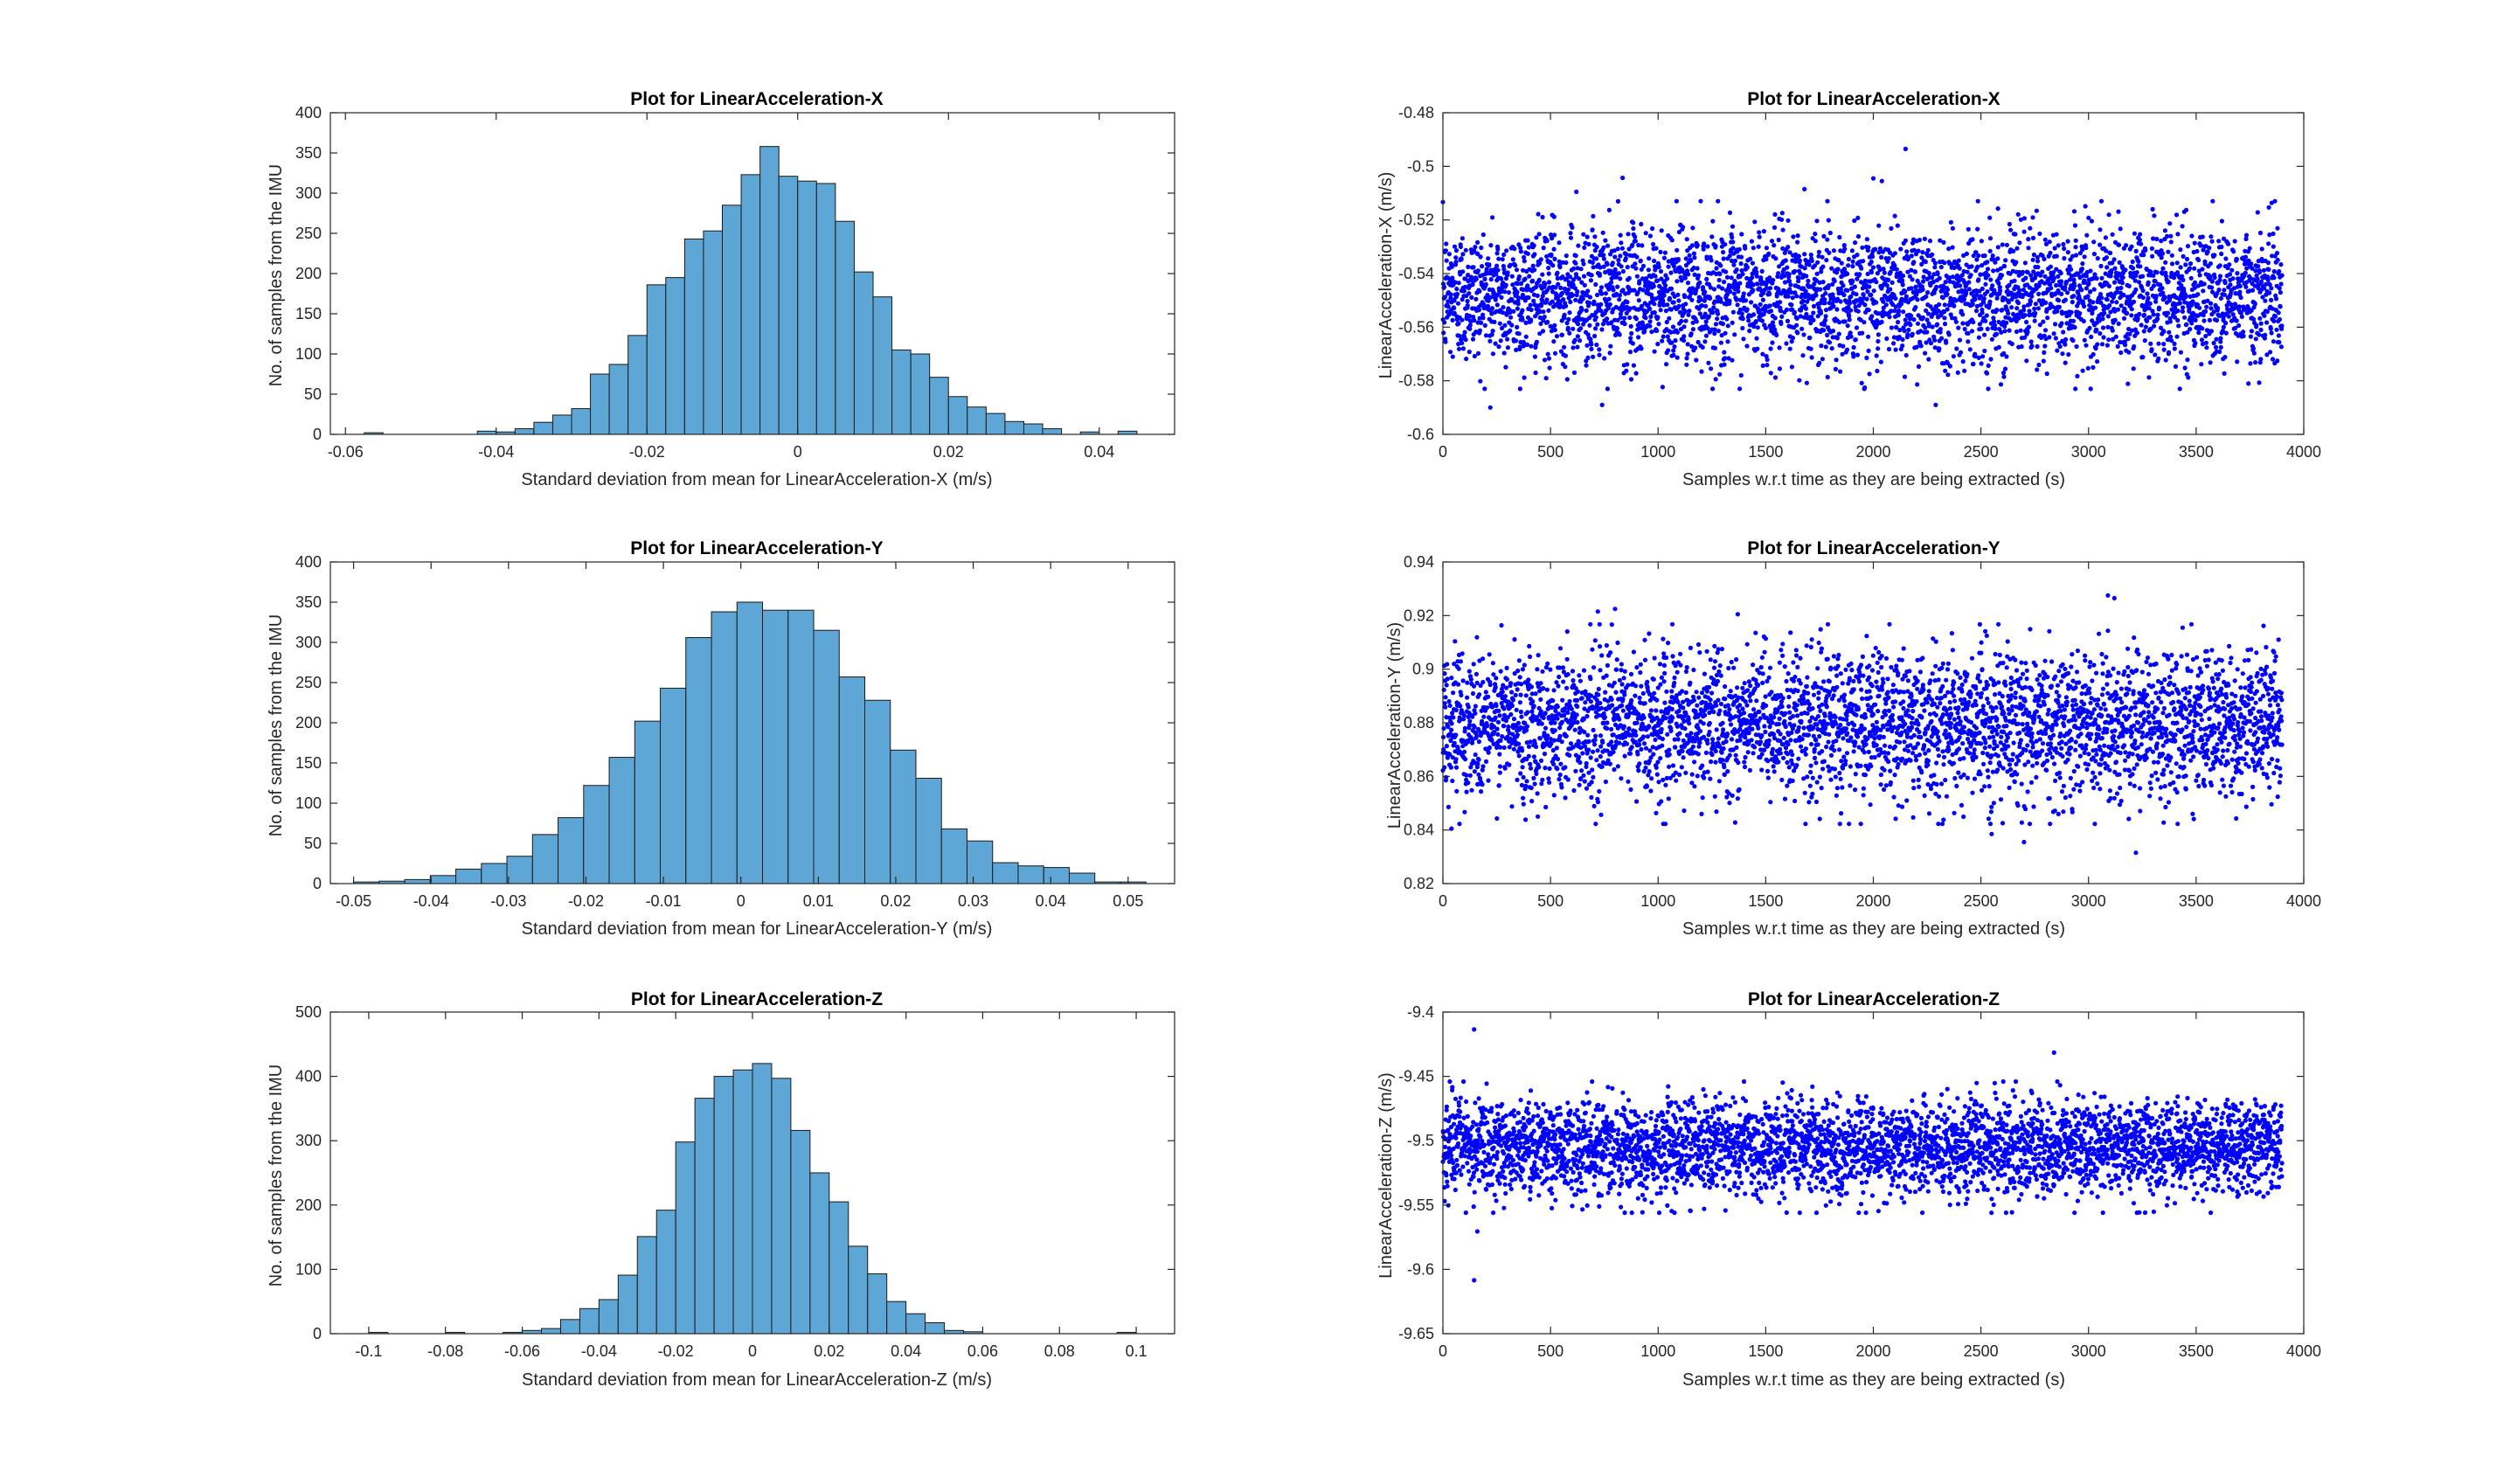 The width and height of the screenshot is (2517, 1484). What do you see at coordinates (818, 901) in the screenshot?
I see `x-tick-label: 0.01` at bounding box center [818, 901].